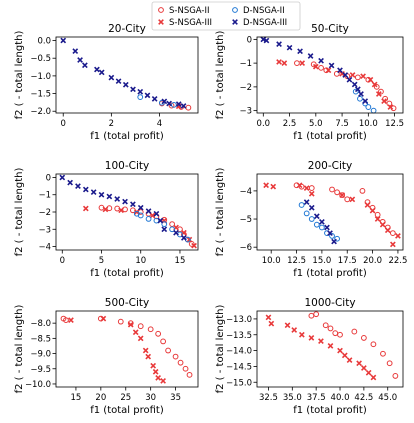  I want to click on y-tick-label: −13.5, so click(239, 336).